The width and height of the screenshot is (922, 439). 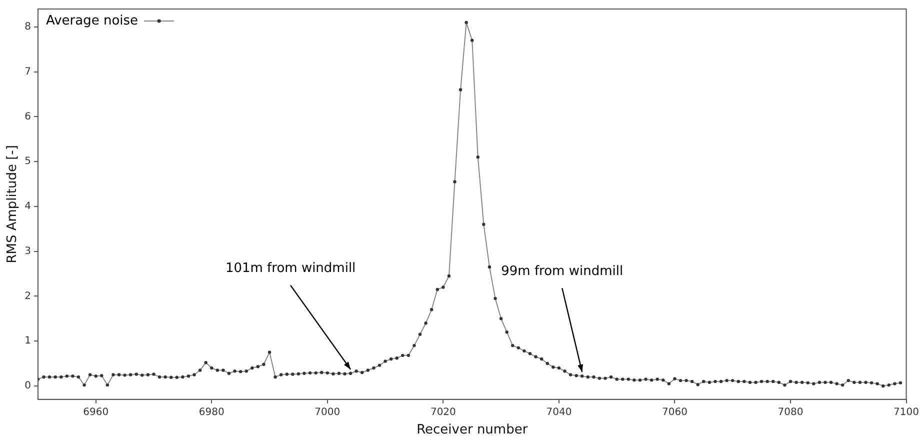 What do you see at coordinates (96, 412) in the screenshot?
I see `x-tick-label: 6960` at bounding box center [96, 412].